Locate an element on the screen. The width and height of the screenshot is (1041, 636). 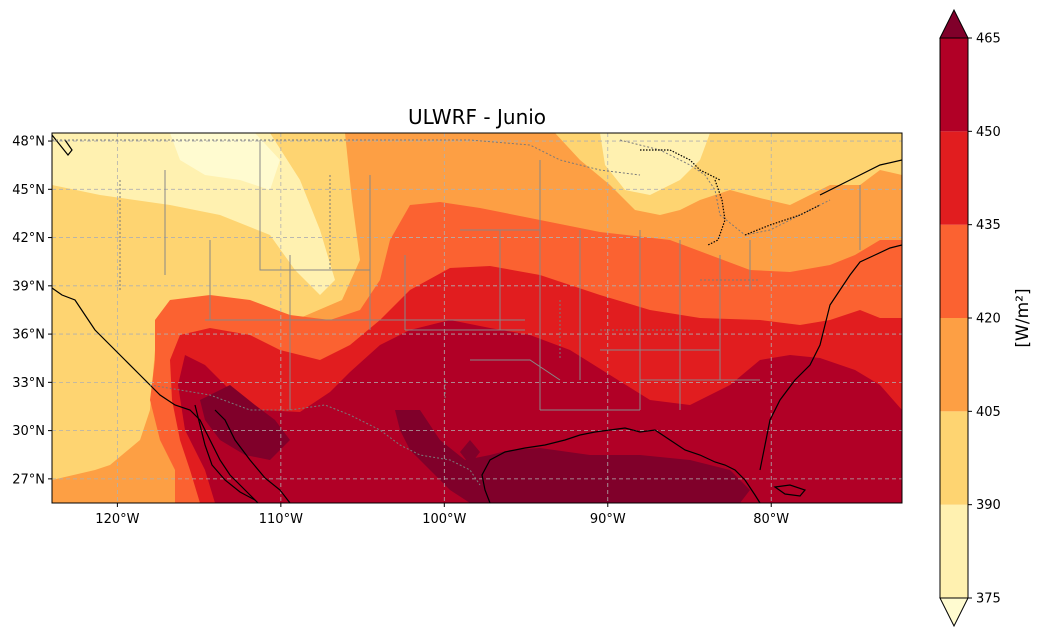
coastline-cuba is located at coordinates (790, 490).